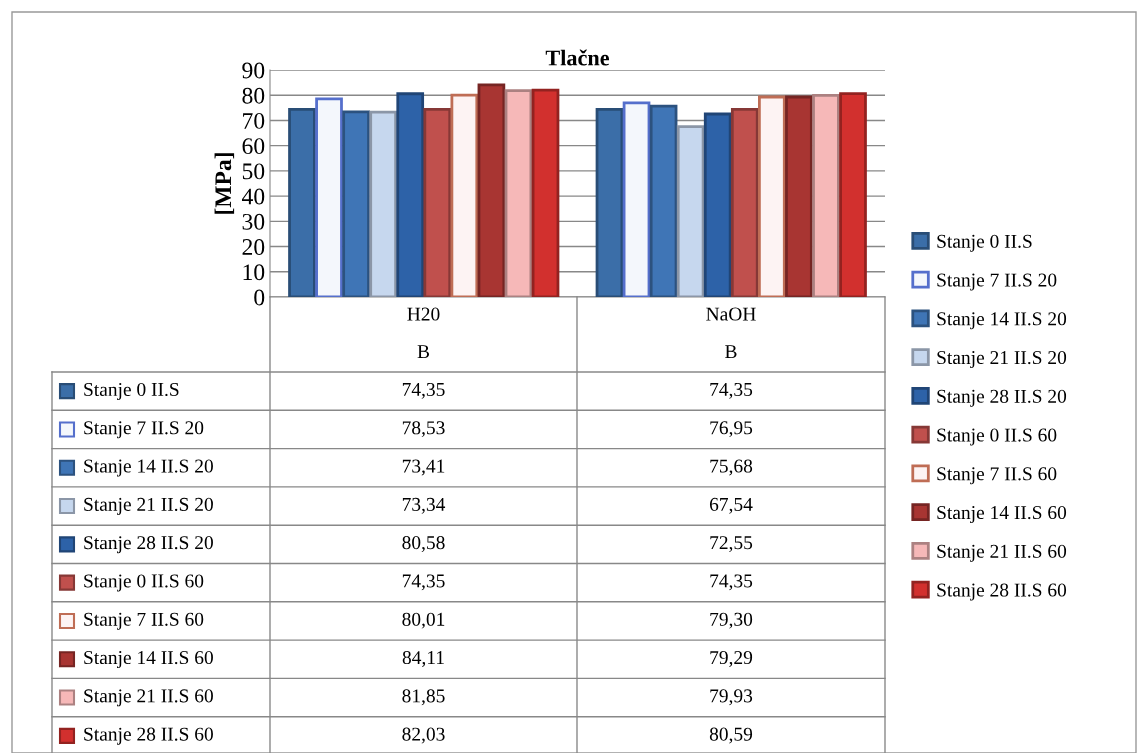  What do you see at coordinates (731, 467) in the screenshot?
I see `data-label: 75,68` at bounding box center [731, 467].